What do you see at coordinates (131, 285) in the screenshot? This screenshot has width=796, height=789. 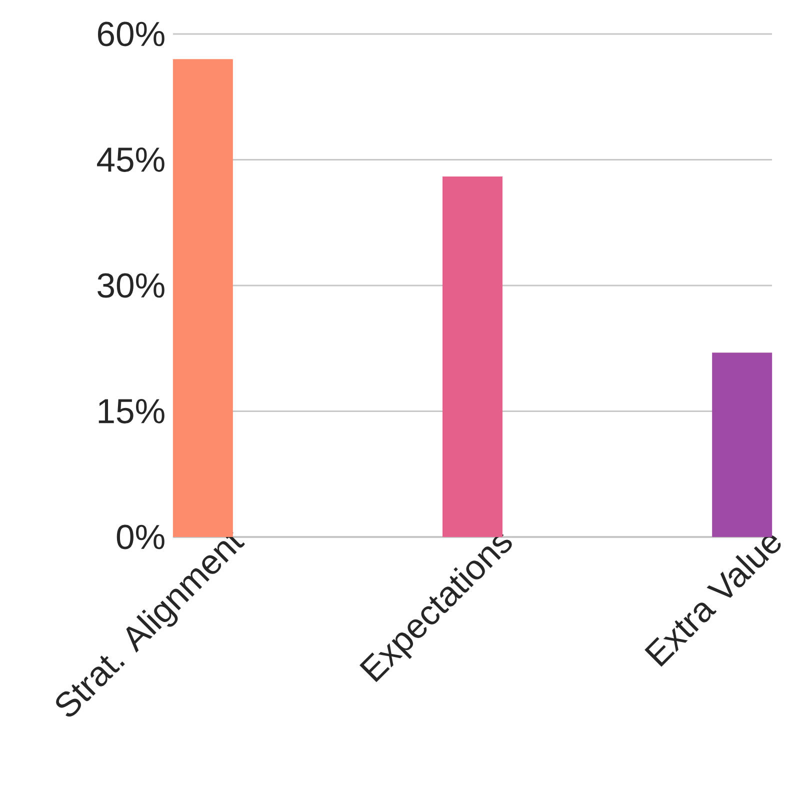 I see `y-tick-label: 30%` at bounding box center [131, 285].